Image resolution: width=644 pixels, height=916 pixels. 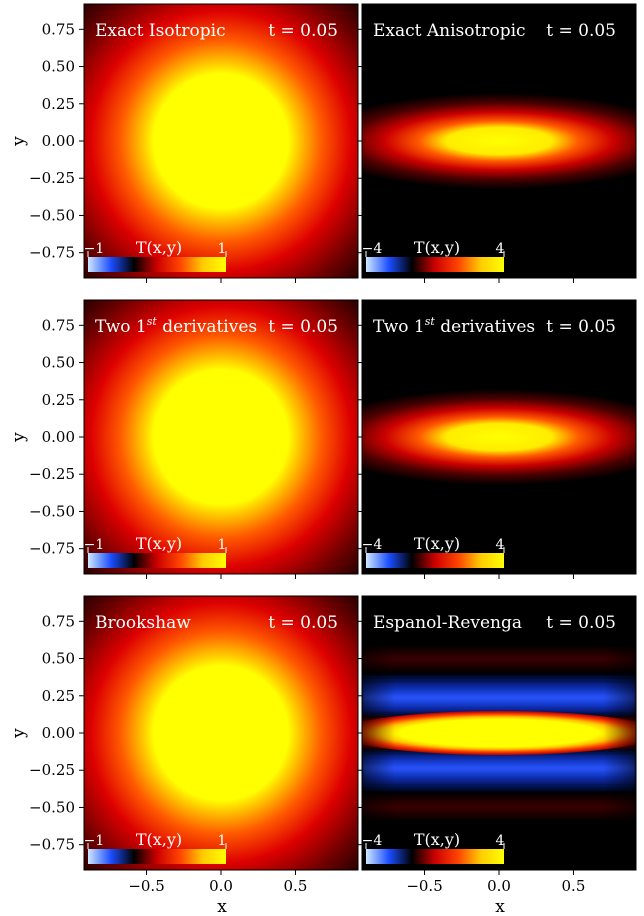 What do you see at coordinates (143, 623) in the screenshot?
I see `panel-title: Brookshaw` at bounding box center [143, 623].